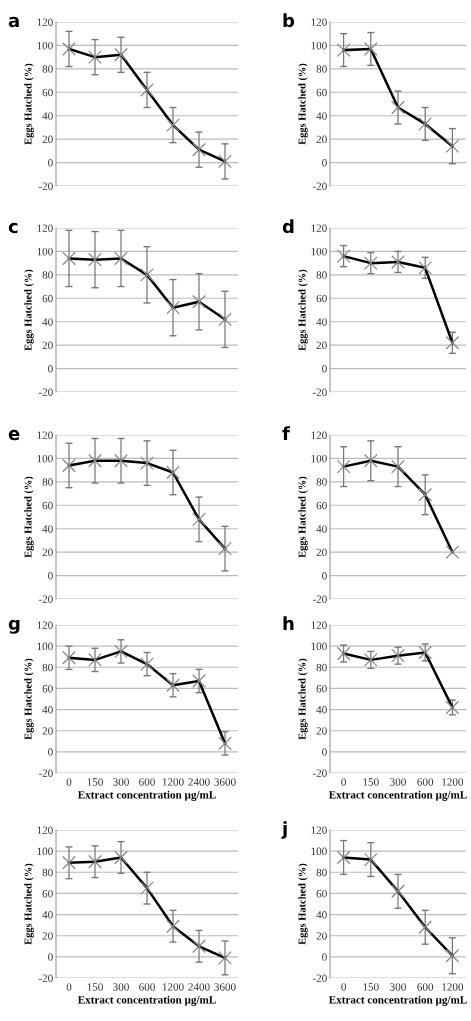 The height and width of the screenshot is (1021, 471). Describe the element at coordinates (225, 782) in the screenshot. I see `x-tick-label: 3600` at that location.